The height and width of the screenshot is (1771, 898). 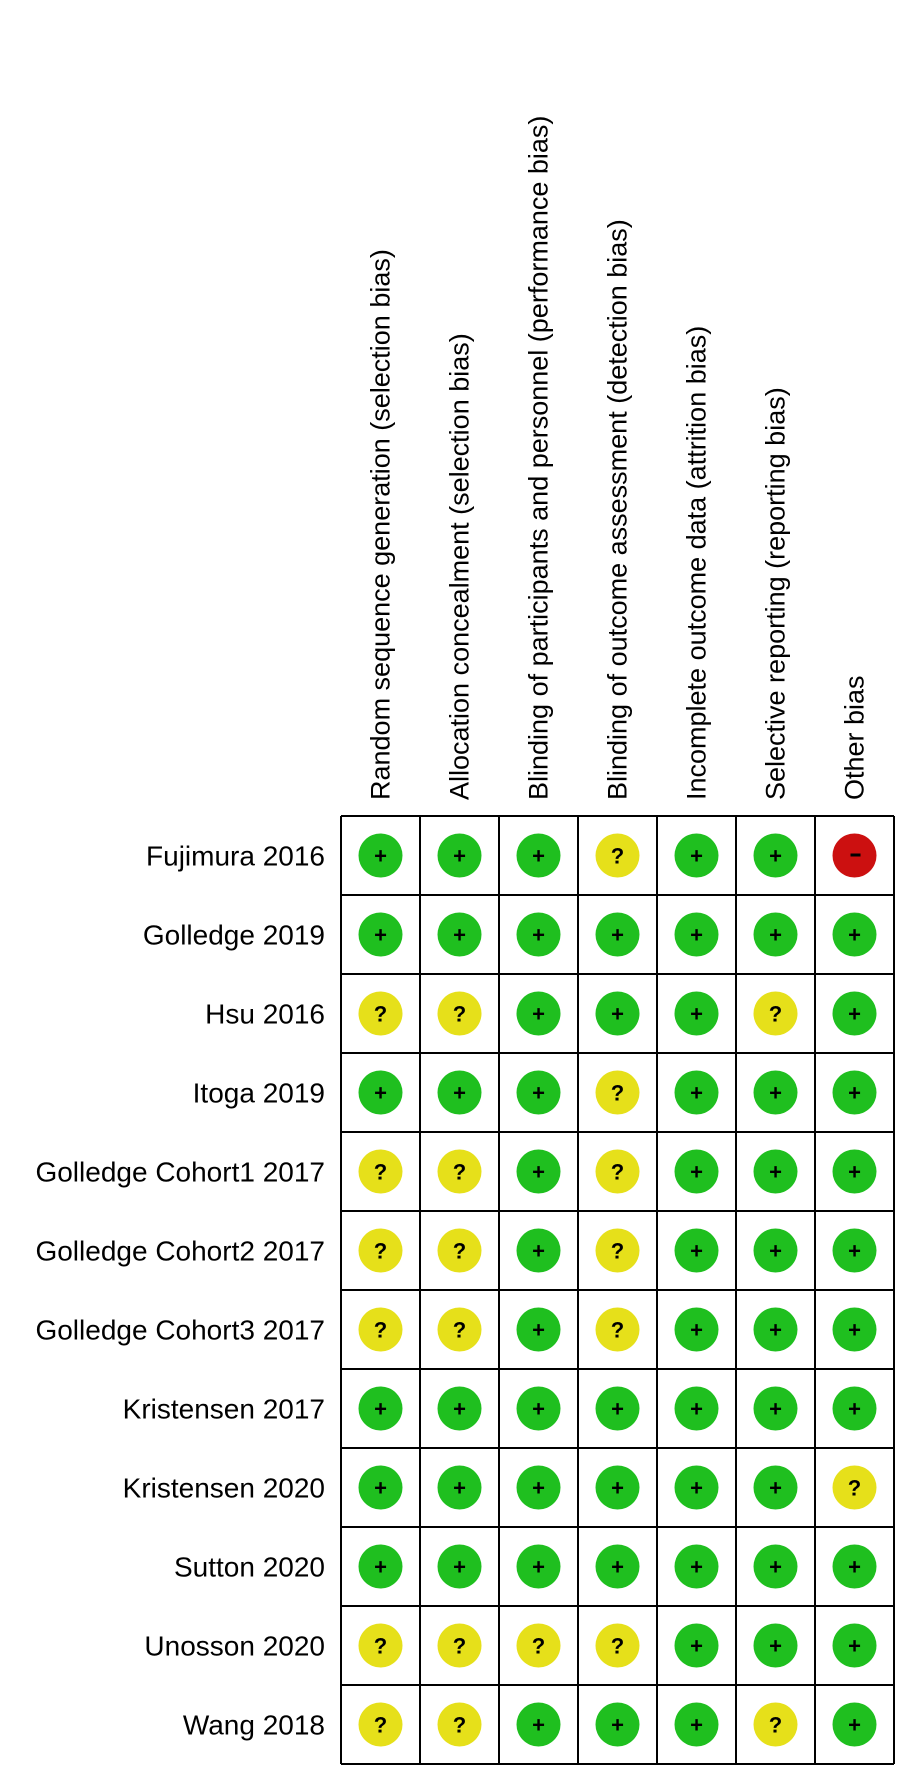 I want to click on study-label: Golledge Cohort2 2017, so click(x=180, y=1251).